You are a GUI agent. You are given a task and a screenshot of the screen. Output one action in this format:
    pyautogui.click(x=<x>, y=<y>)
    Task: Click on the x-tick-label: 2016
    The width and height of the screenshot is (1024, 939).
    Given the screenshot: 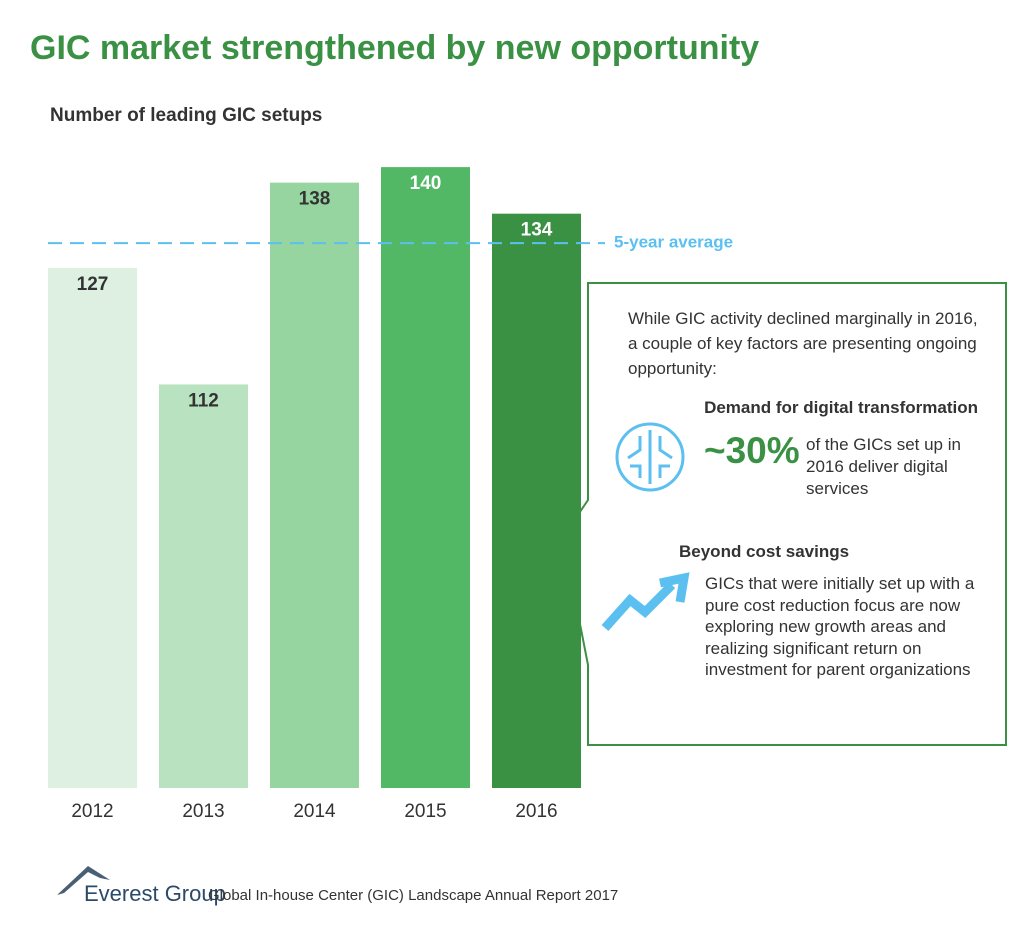 What is the action you would take?
    pyautogui.click(x=536, y=811)
    